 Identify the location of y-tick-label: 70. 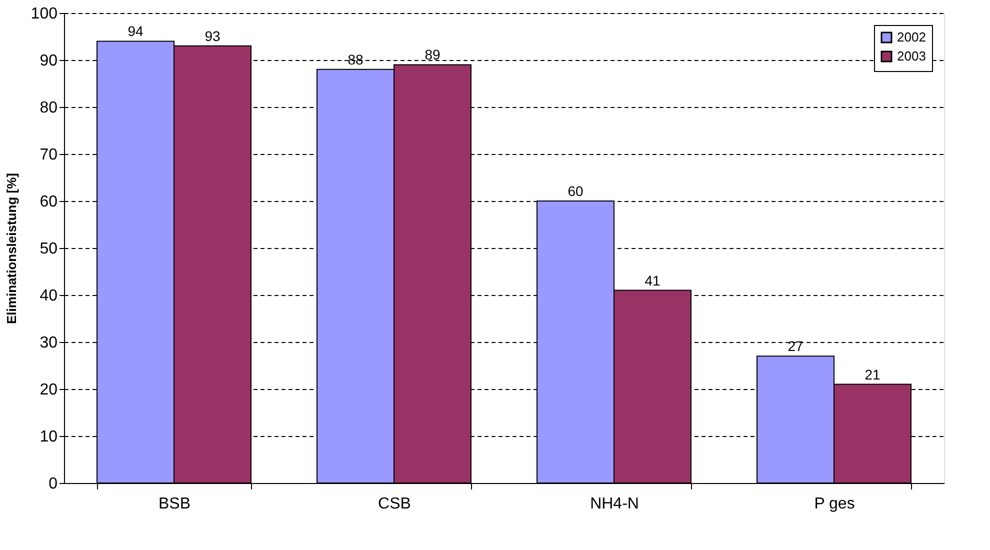
(49, 155).